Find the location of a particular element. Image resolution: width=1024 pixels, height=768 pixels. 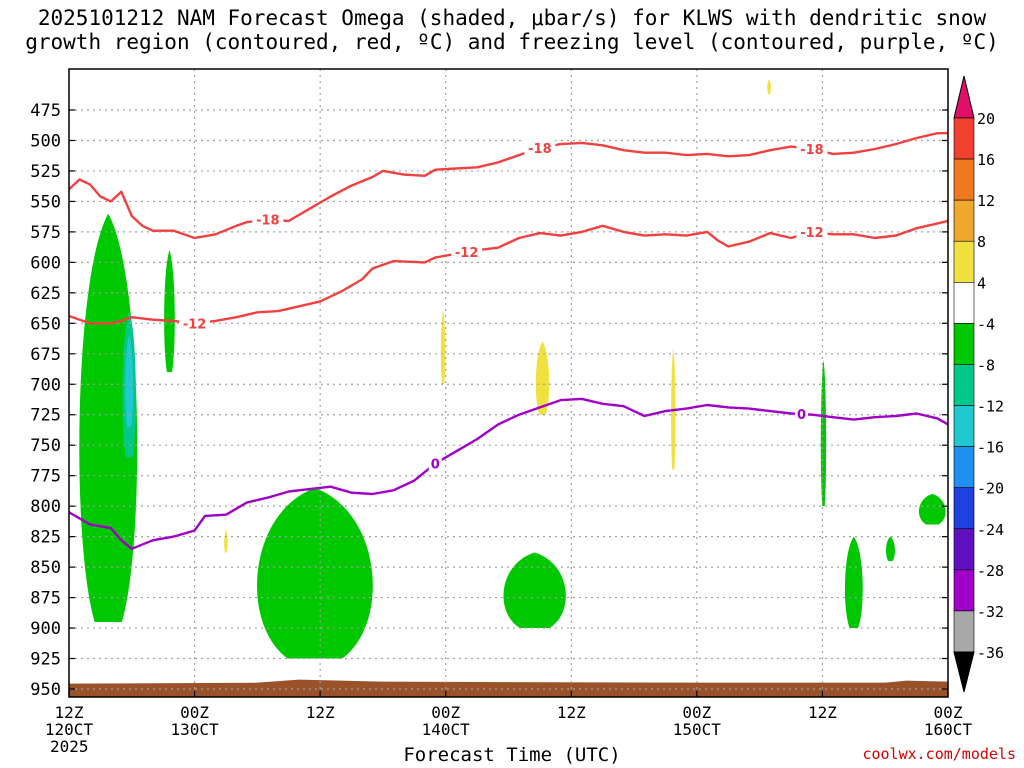

x-tick-label-60-1: 150CT is located at coordinates (697, 729).